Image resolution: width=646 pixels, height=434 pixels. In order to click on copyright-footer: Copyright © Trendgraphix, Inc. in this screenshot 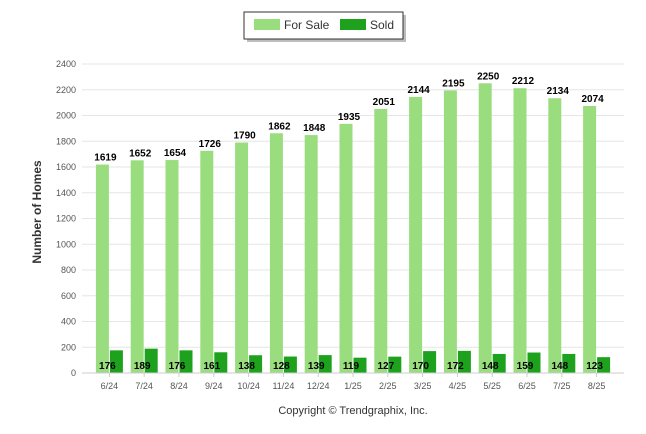, I will do `click(352, 411)`.